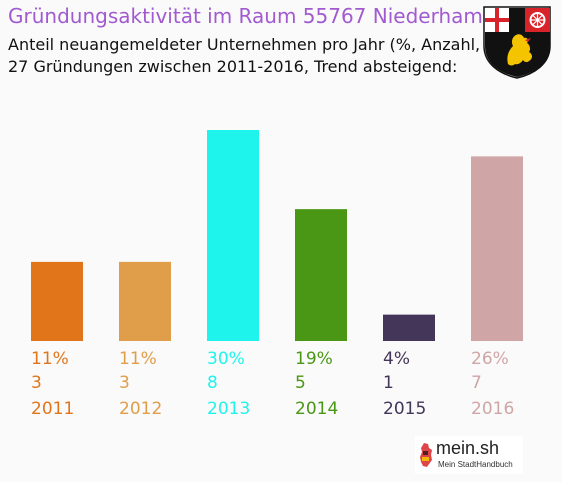 The width and height of the screenshot is (562, 482). I want to click on count-label-2014: 5, so click(300, 383).